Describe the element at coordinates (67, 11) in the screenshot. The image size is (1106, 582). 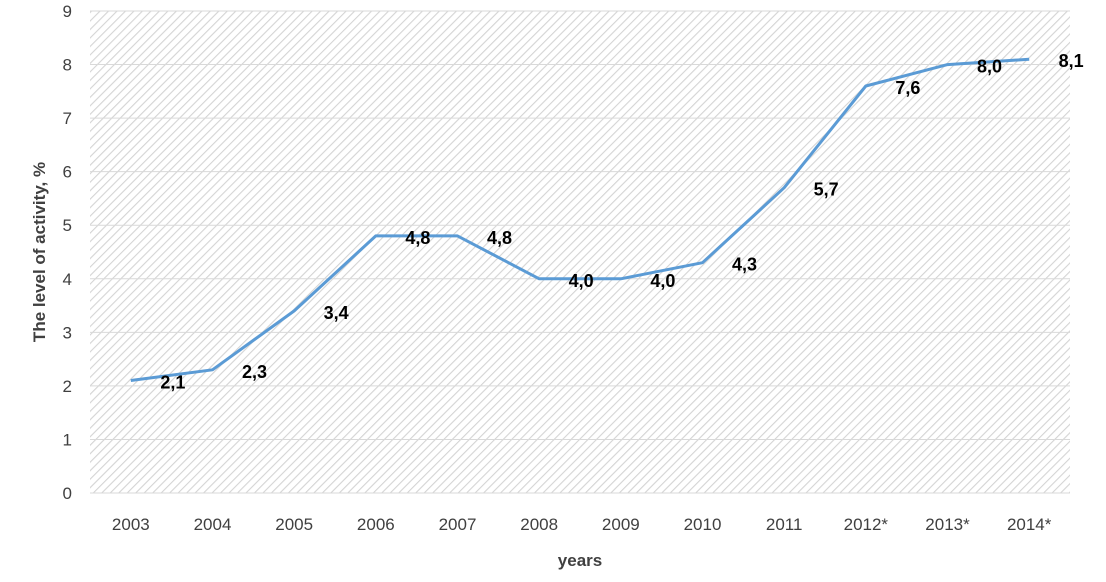
I see `y-tick-label: 9` at that location.